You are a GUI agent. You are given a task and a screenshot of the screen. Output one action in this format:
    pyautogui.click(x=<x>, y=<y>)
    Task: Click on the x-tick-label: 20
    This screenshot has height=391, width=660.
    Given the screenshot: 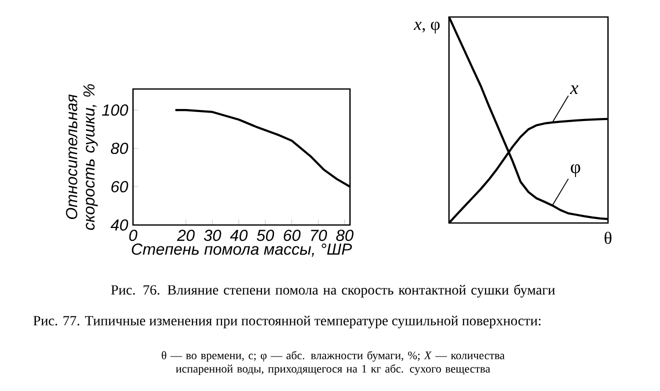 What is the action you would take?
    pyautogui.click(x=185, y=236)
    